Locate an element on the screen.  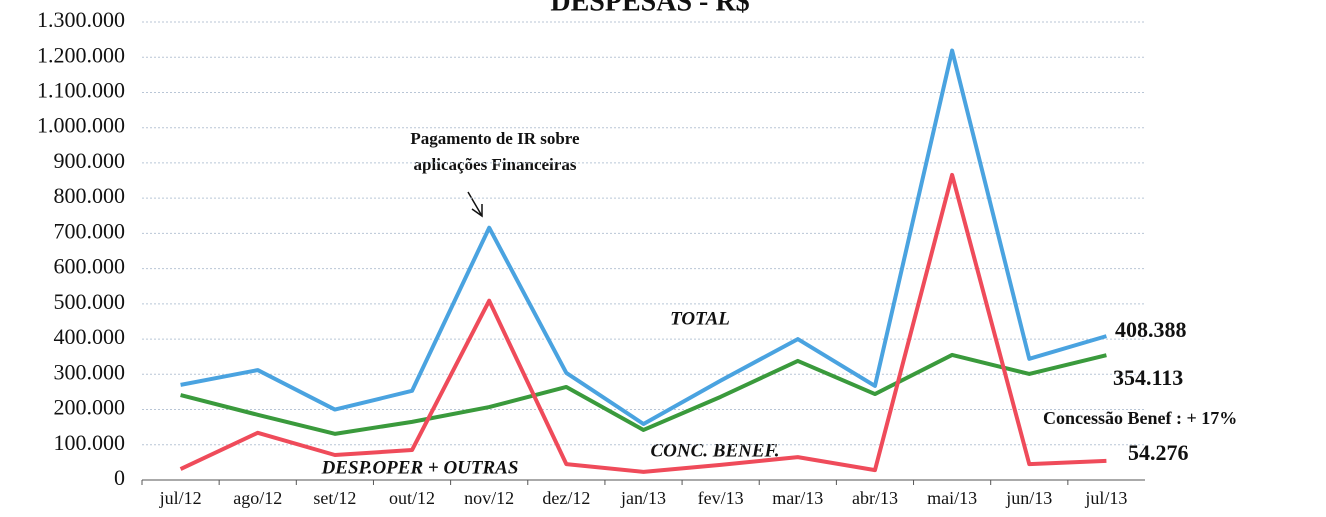
y-tick-label: 700.000 is located at coordinates (90, 230).